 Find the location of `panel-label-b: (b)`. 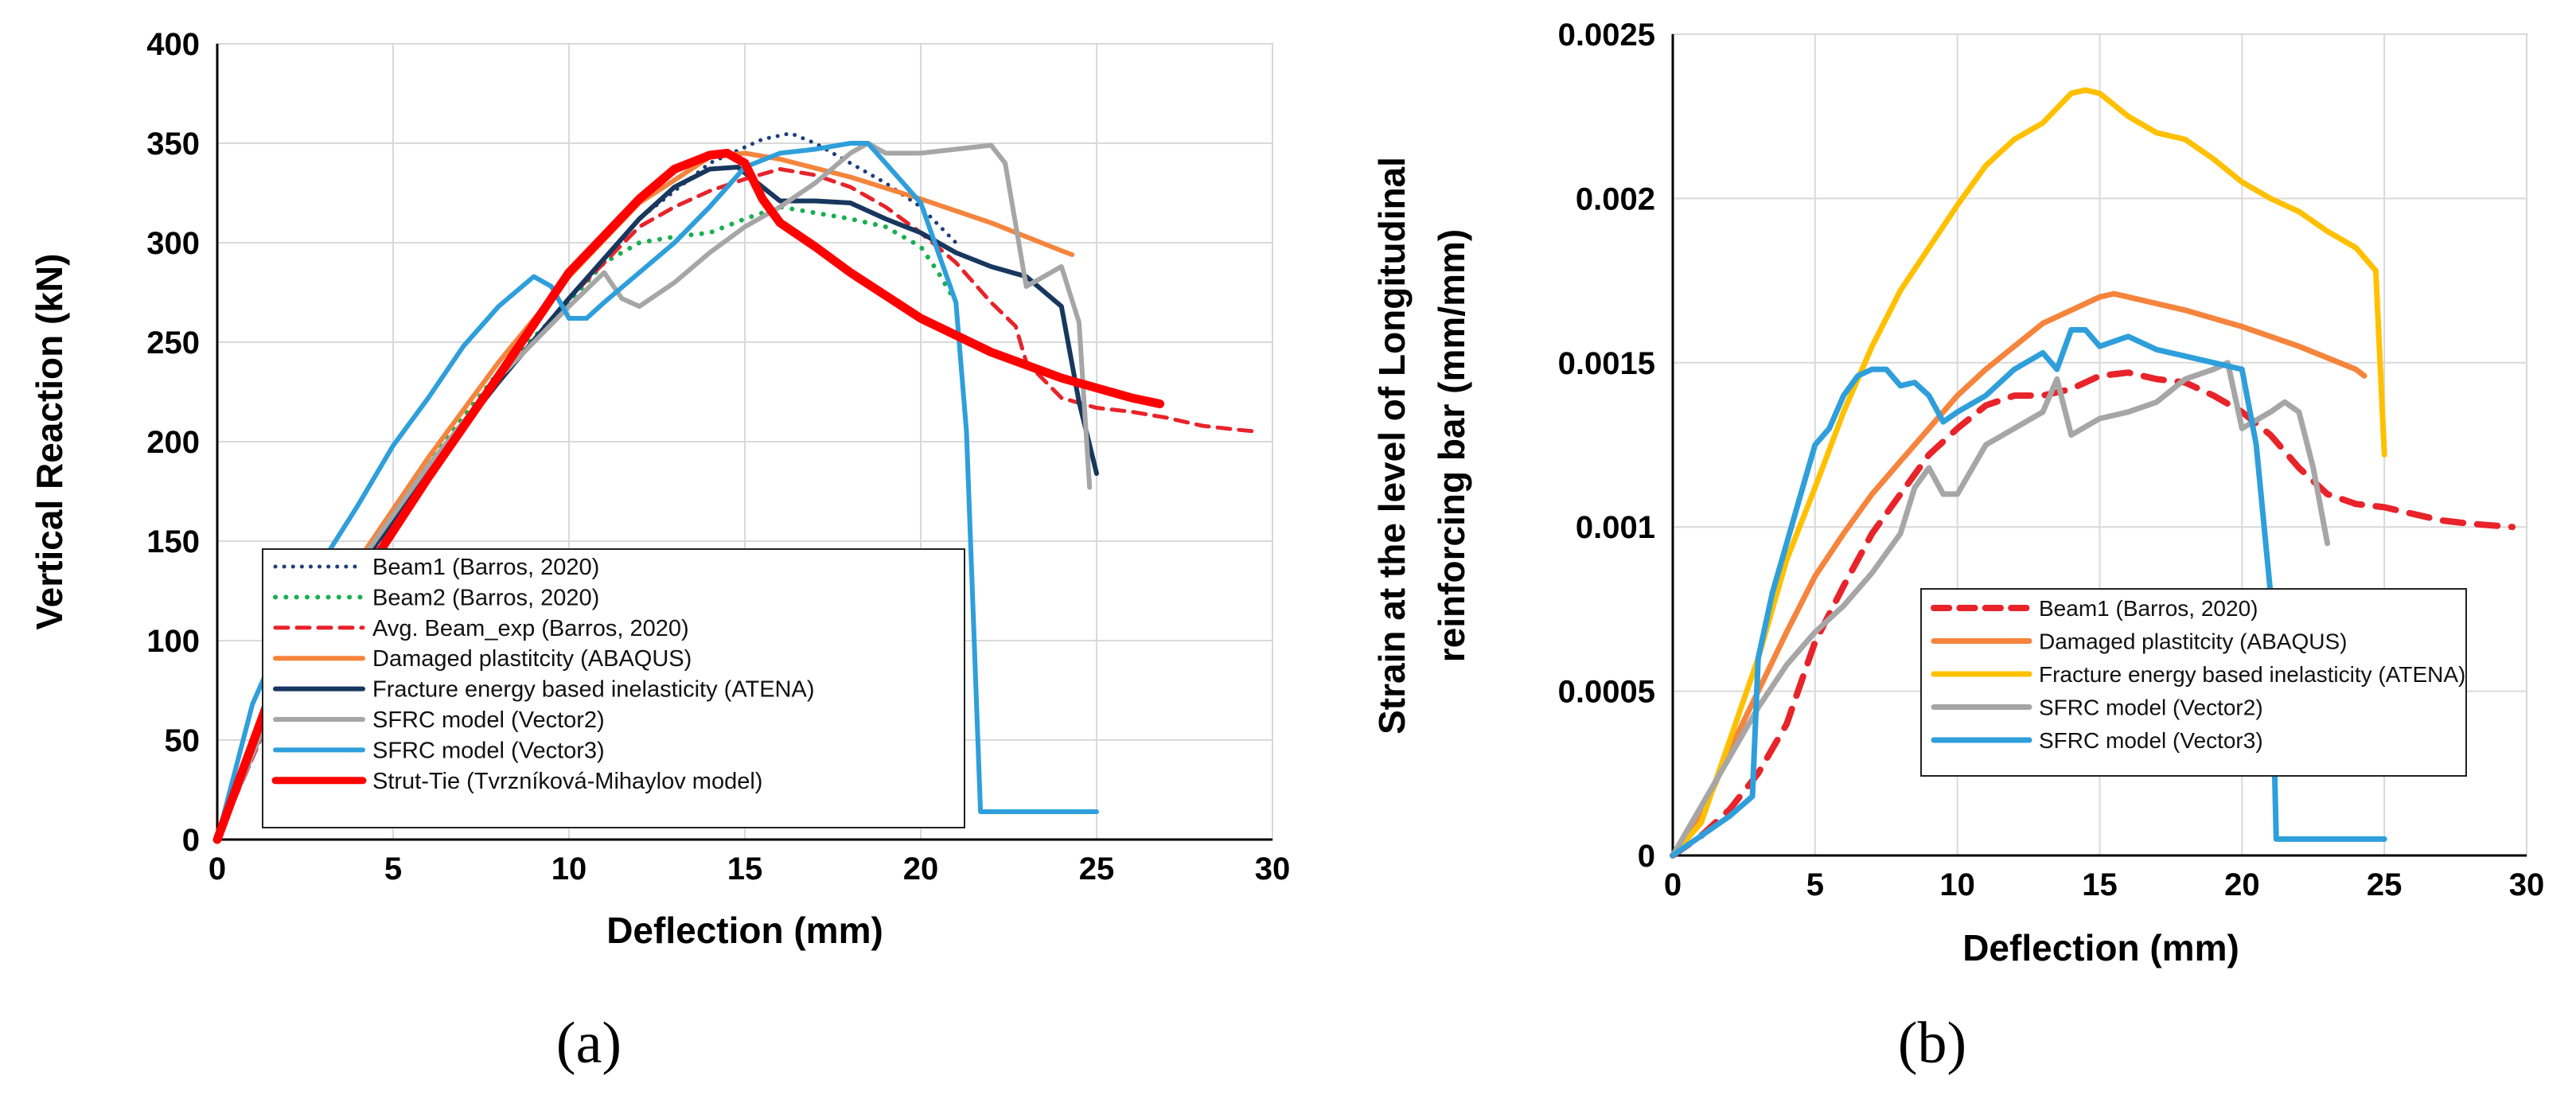

panel-label-b: (b) is located at coordinates (1932, 1043).